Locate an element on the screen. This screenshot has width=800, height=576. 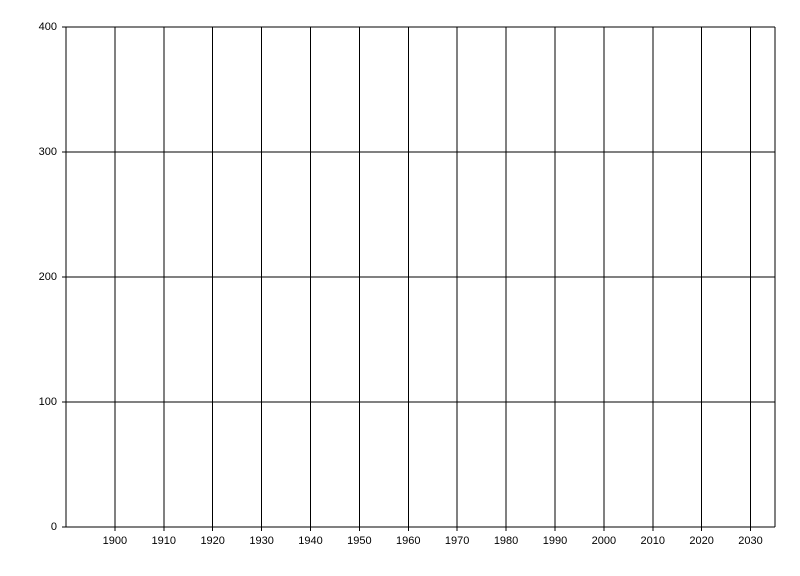
x-tick-label: 2020 is located at coordinates (701, 541).